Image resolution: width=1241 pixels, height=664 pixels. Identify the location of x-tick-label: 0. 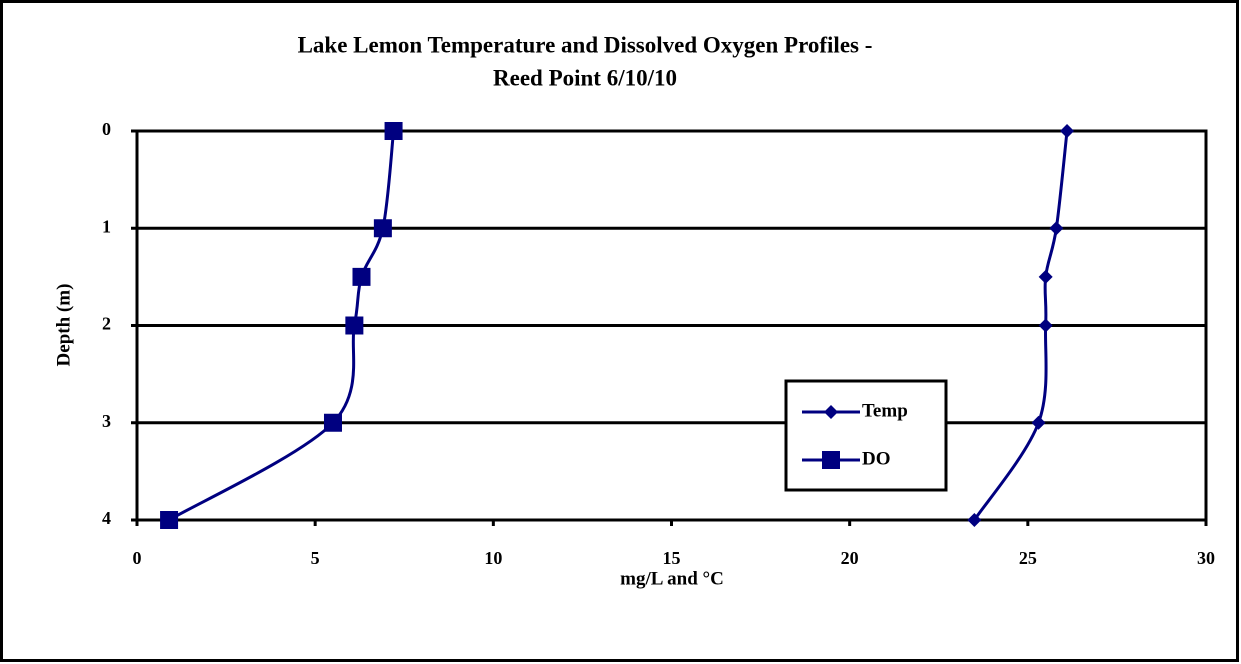
(137, 558).